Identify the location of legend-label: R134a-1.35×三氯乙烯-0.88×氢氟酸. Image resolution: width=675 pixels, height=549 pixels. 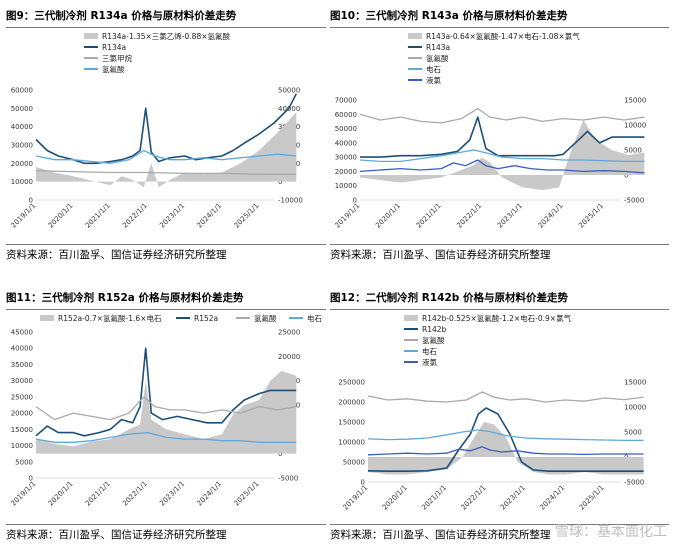
(166, 36).